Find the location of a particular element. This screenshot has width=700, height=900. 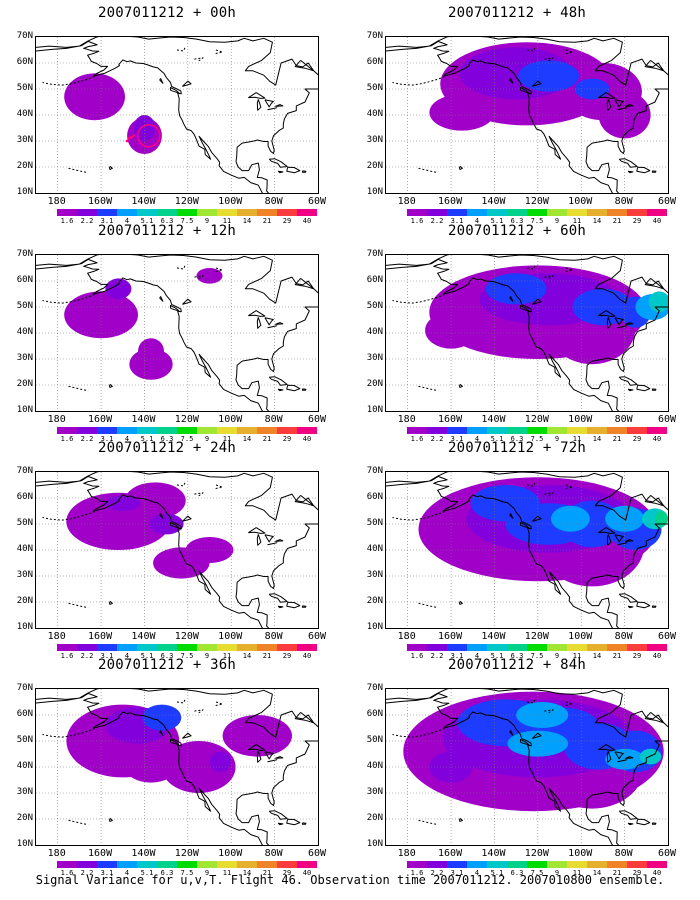

color-scale-label: 6.3 is located at coordinates (517, 439).